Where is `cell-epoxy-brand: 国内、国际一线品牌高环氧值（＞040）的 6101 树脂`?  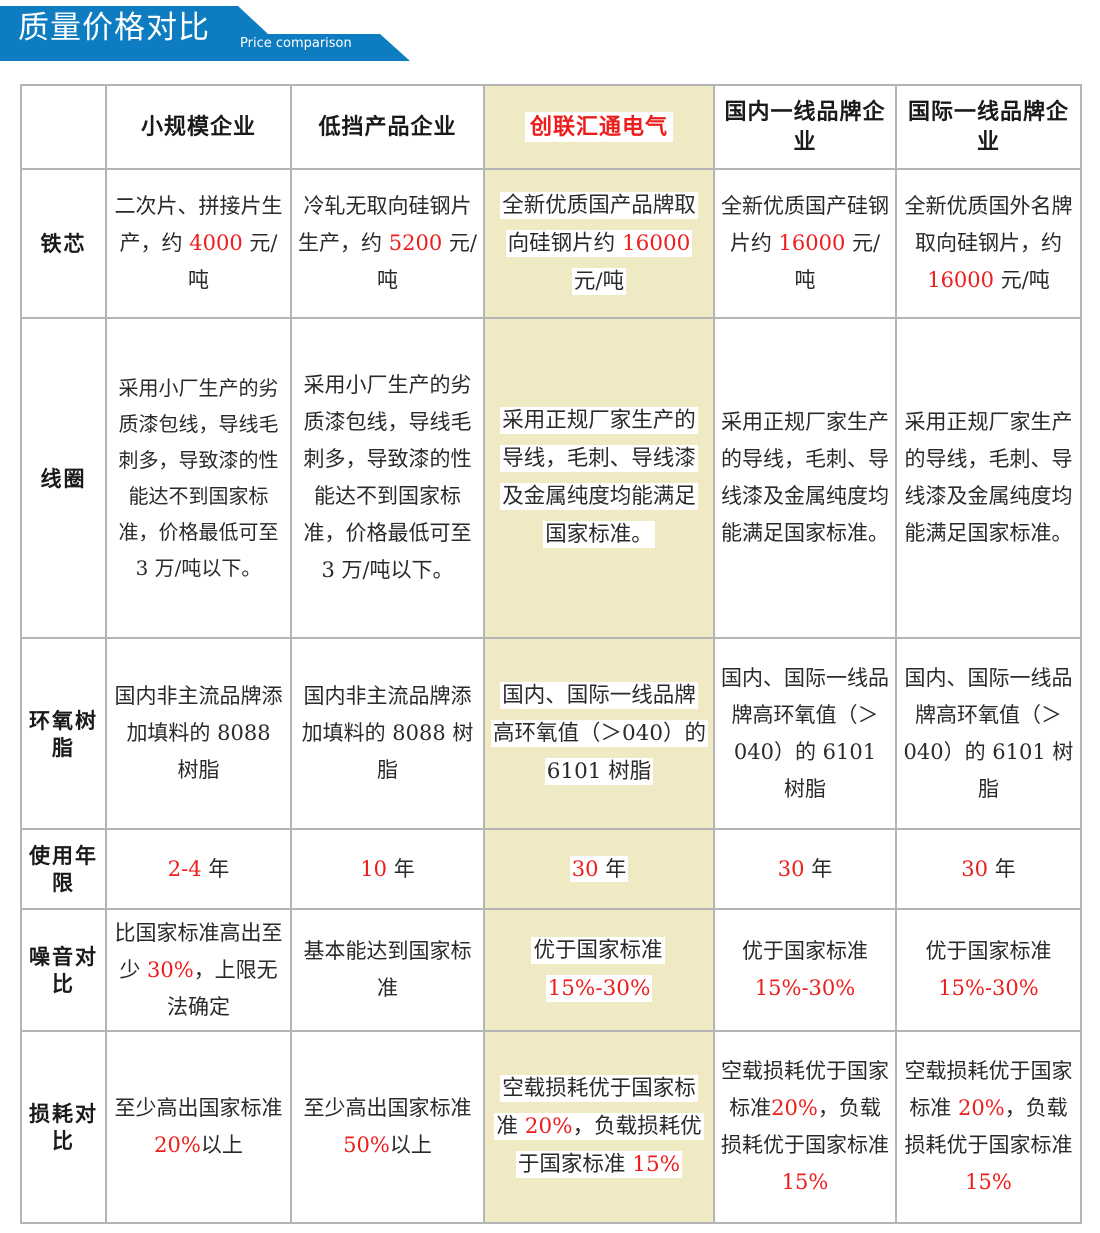 cell-epoxy-brand: 国内、国际一线品牌高环氧值（＞040）的 6101 树脂 is located at coordinates (599, 733).